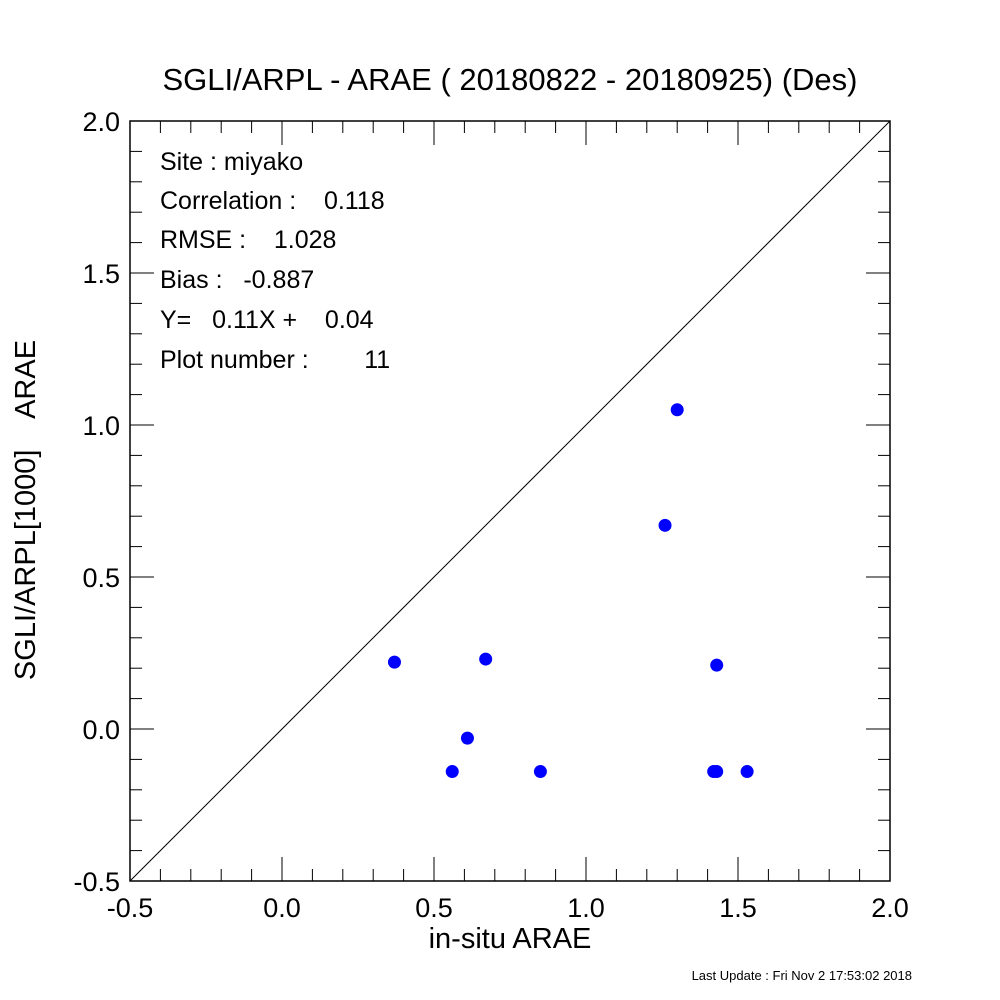 This screenshot has height=1000, width=1000. What do you see at coordinates (570, 591) in the screenshot?
I see `data-points` at bounding box center [570, 591].